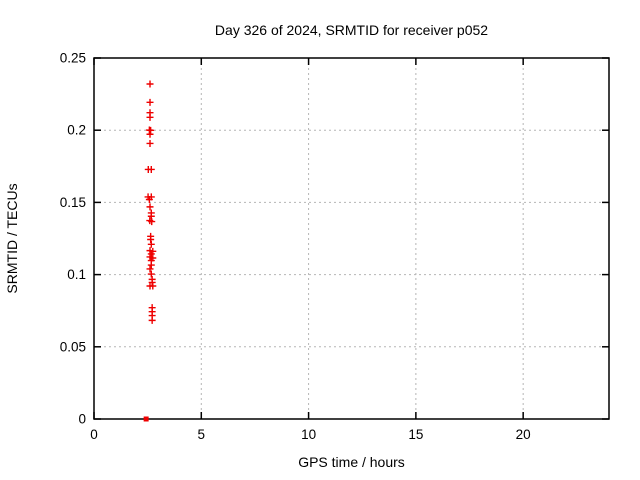 The width and height of the screenshot is (640, 480). I want to click on y-tick-label: 0, so click(82, 419).